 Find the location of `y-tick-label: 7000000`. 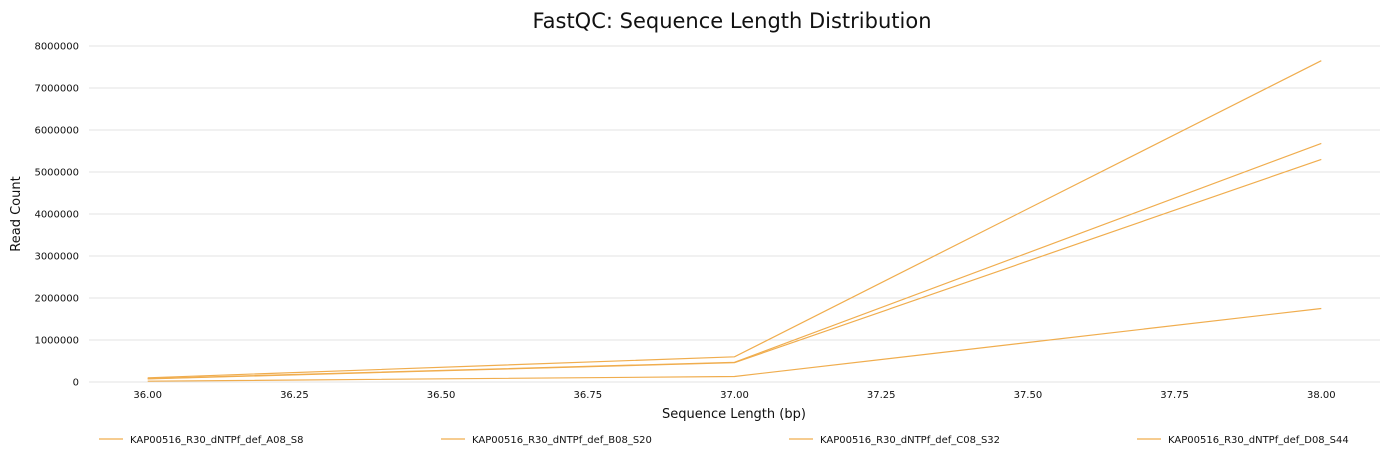

y-tick-label: 7000000 is located at coordinates (56, 89).